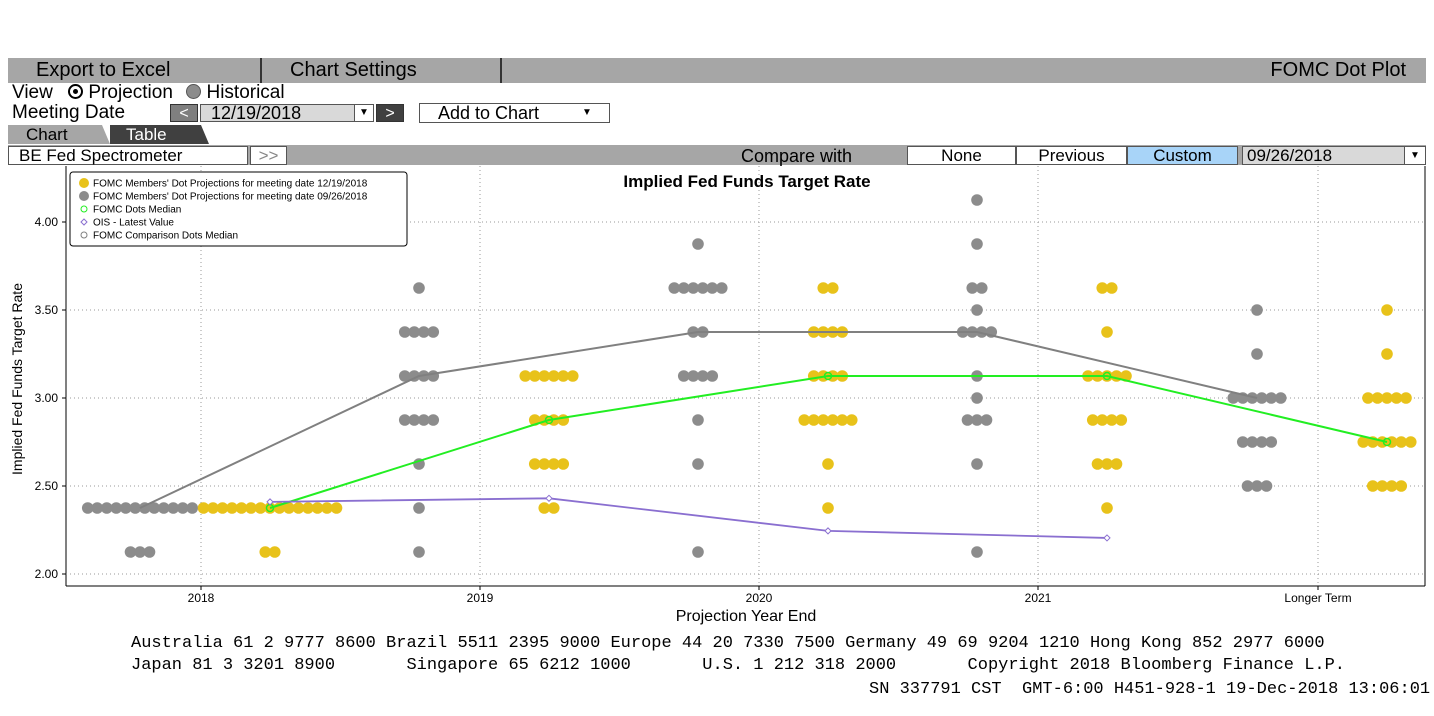 The width and height of the screenshot is (1434, 716). I want to click on tab-table-shape, so click(159, 134).